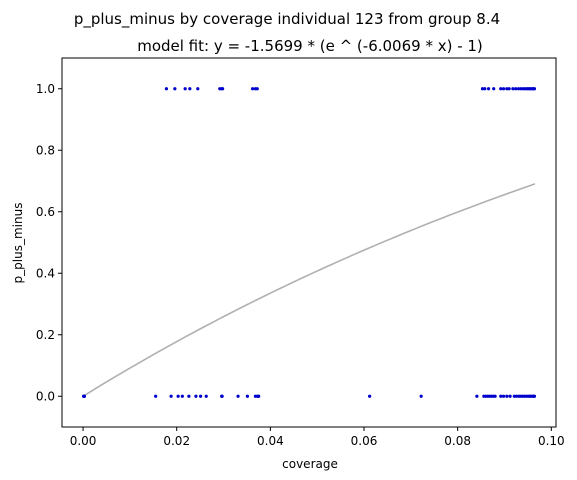 The image size is (577, 480). I want to click on y-tick-label: 0.6, so click(45, 212).